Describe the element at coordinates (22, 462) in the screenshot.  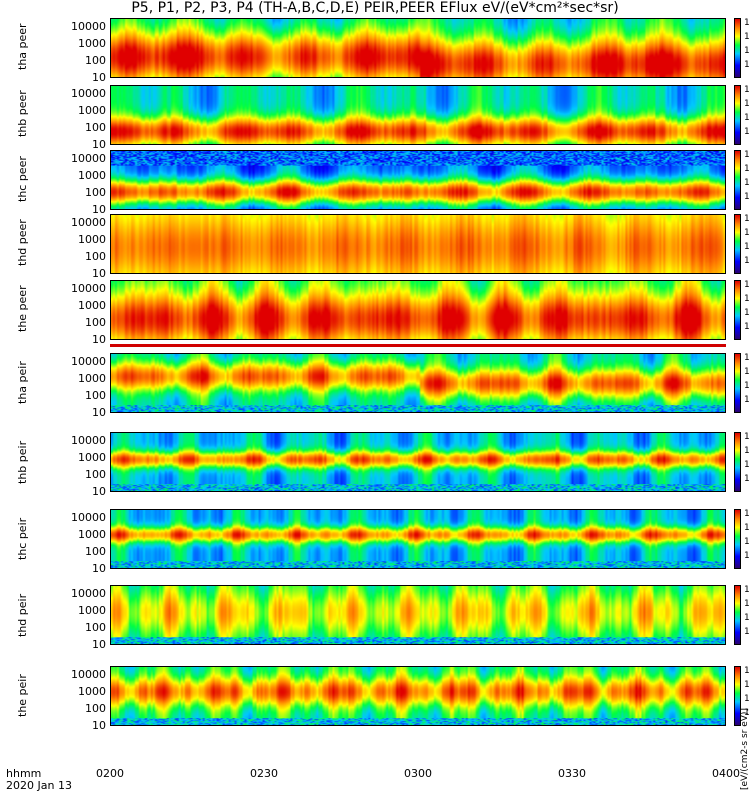
I see `panel-probe-label: thb peir` at that location.